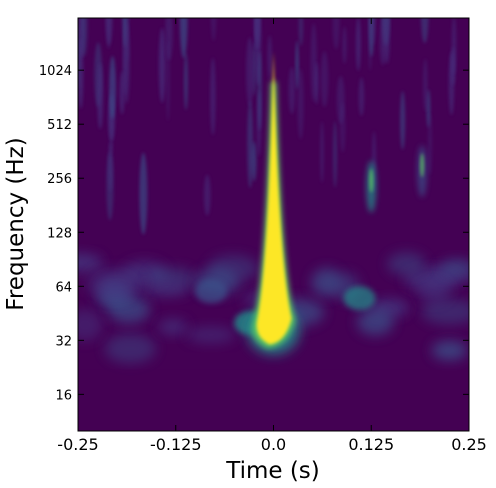 The image size is (496, 488). I want to click on y-tick-label: 32, so click(63, 341).